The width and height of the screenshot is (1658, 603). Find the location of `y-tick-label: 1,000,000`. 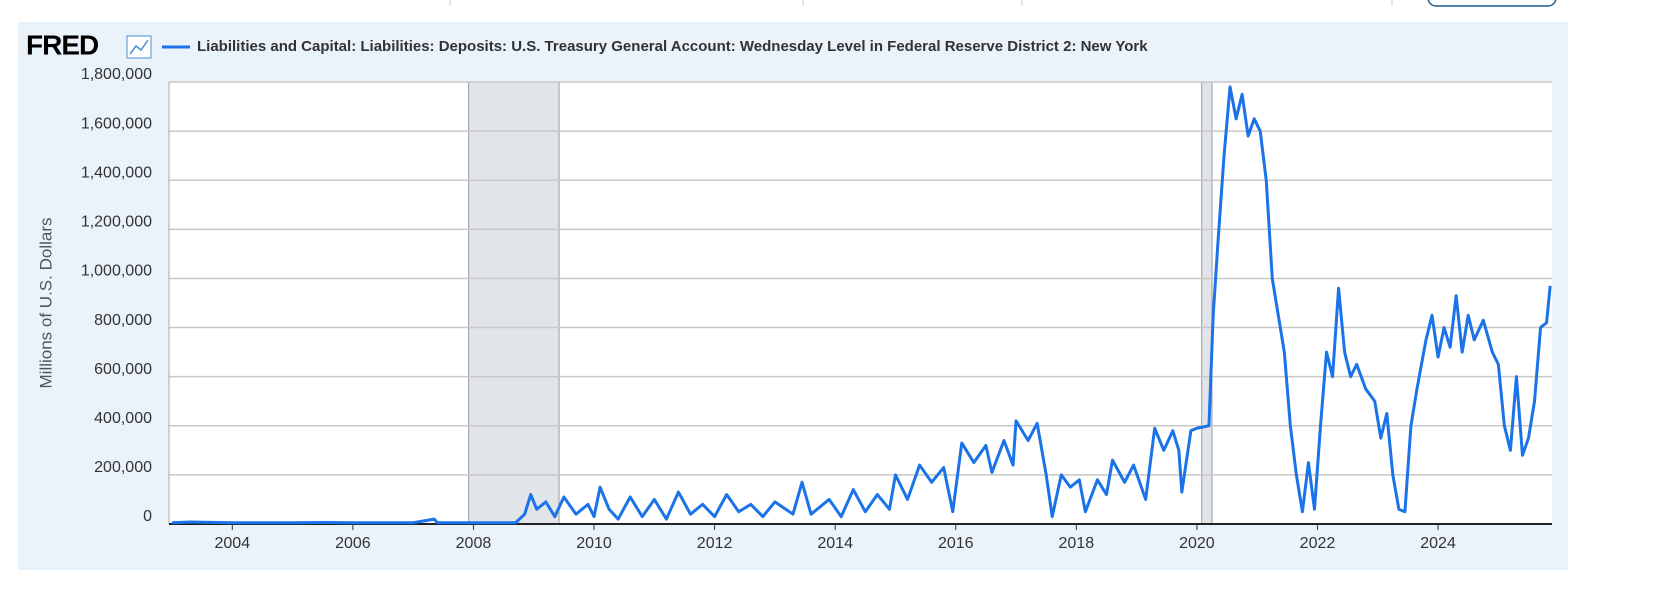

y-tick-label: 1,000,000 is located at coordinates (116, 271).